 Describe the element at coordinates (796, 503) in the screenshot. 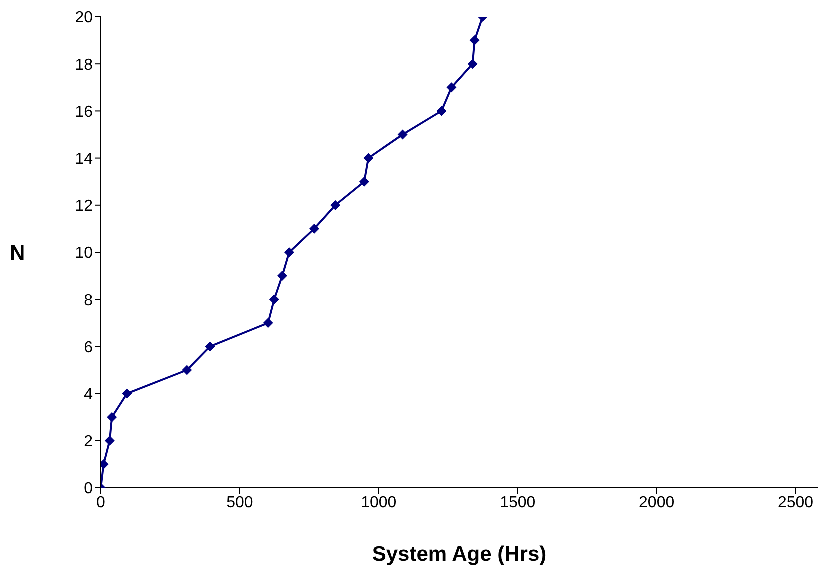

I see `x-tick-label: 2500` at that location.